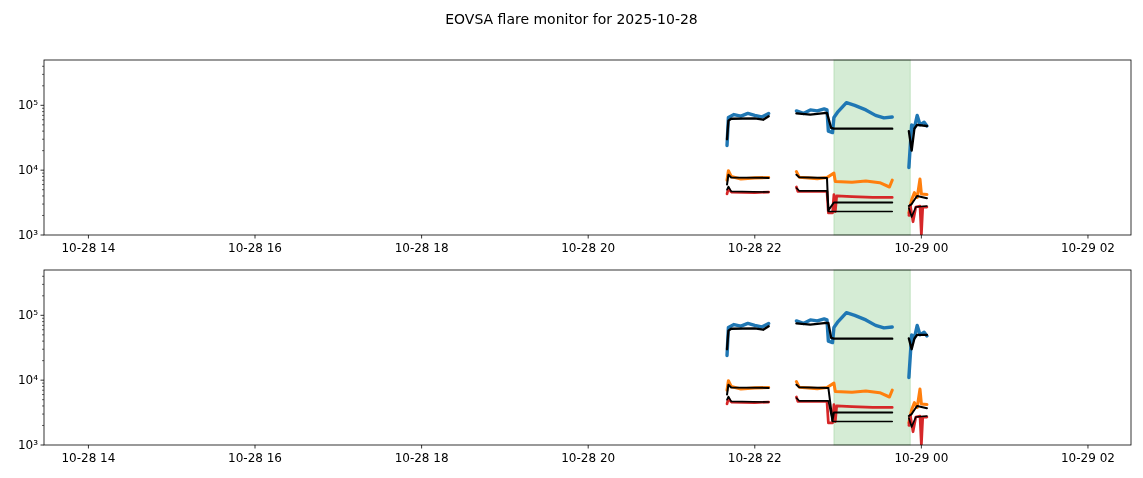 This screenshot has width=1143, height=478. Describe the element at coordinates (571, 19) in the screenshot. I see `chart-title: EOVSA flare monitor for 2025-10-28` at that location.